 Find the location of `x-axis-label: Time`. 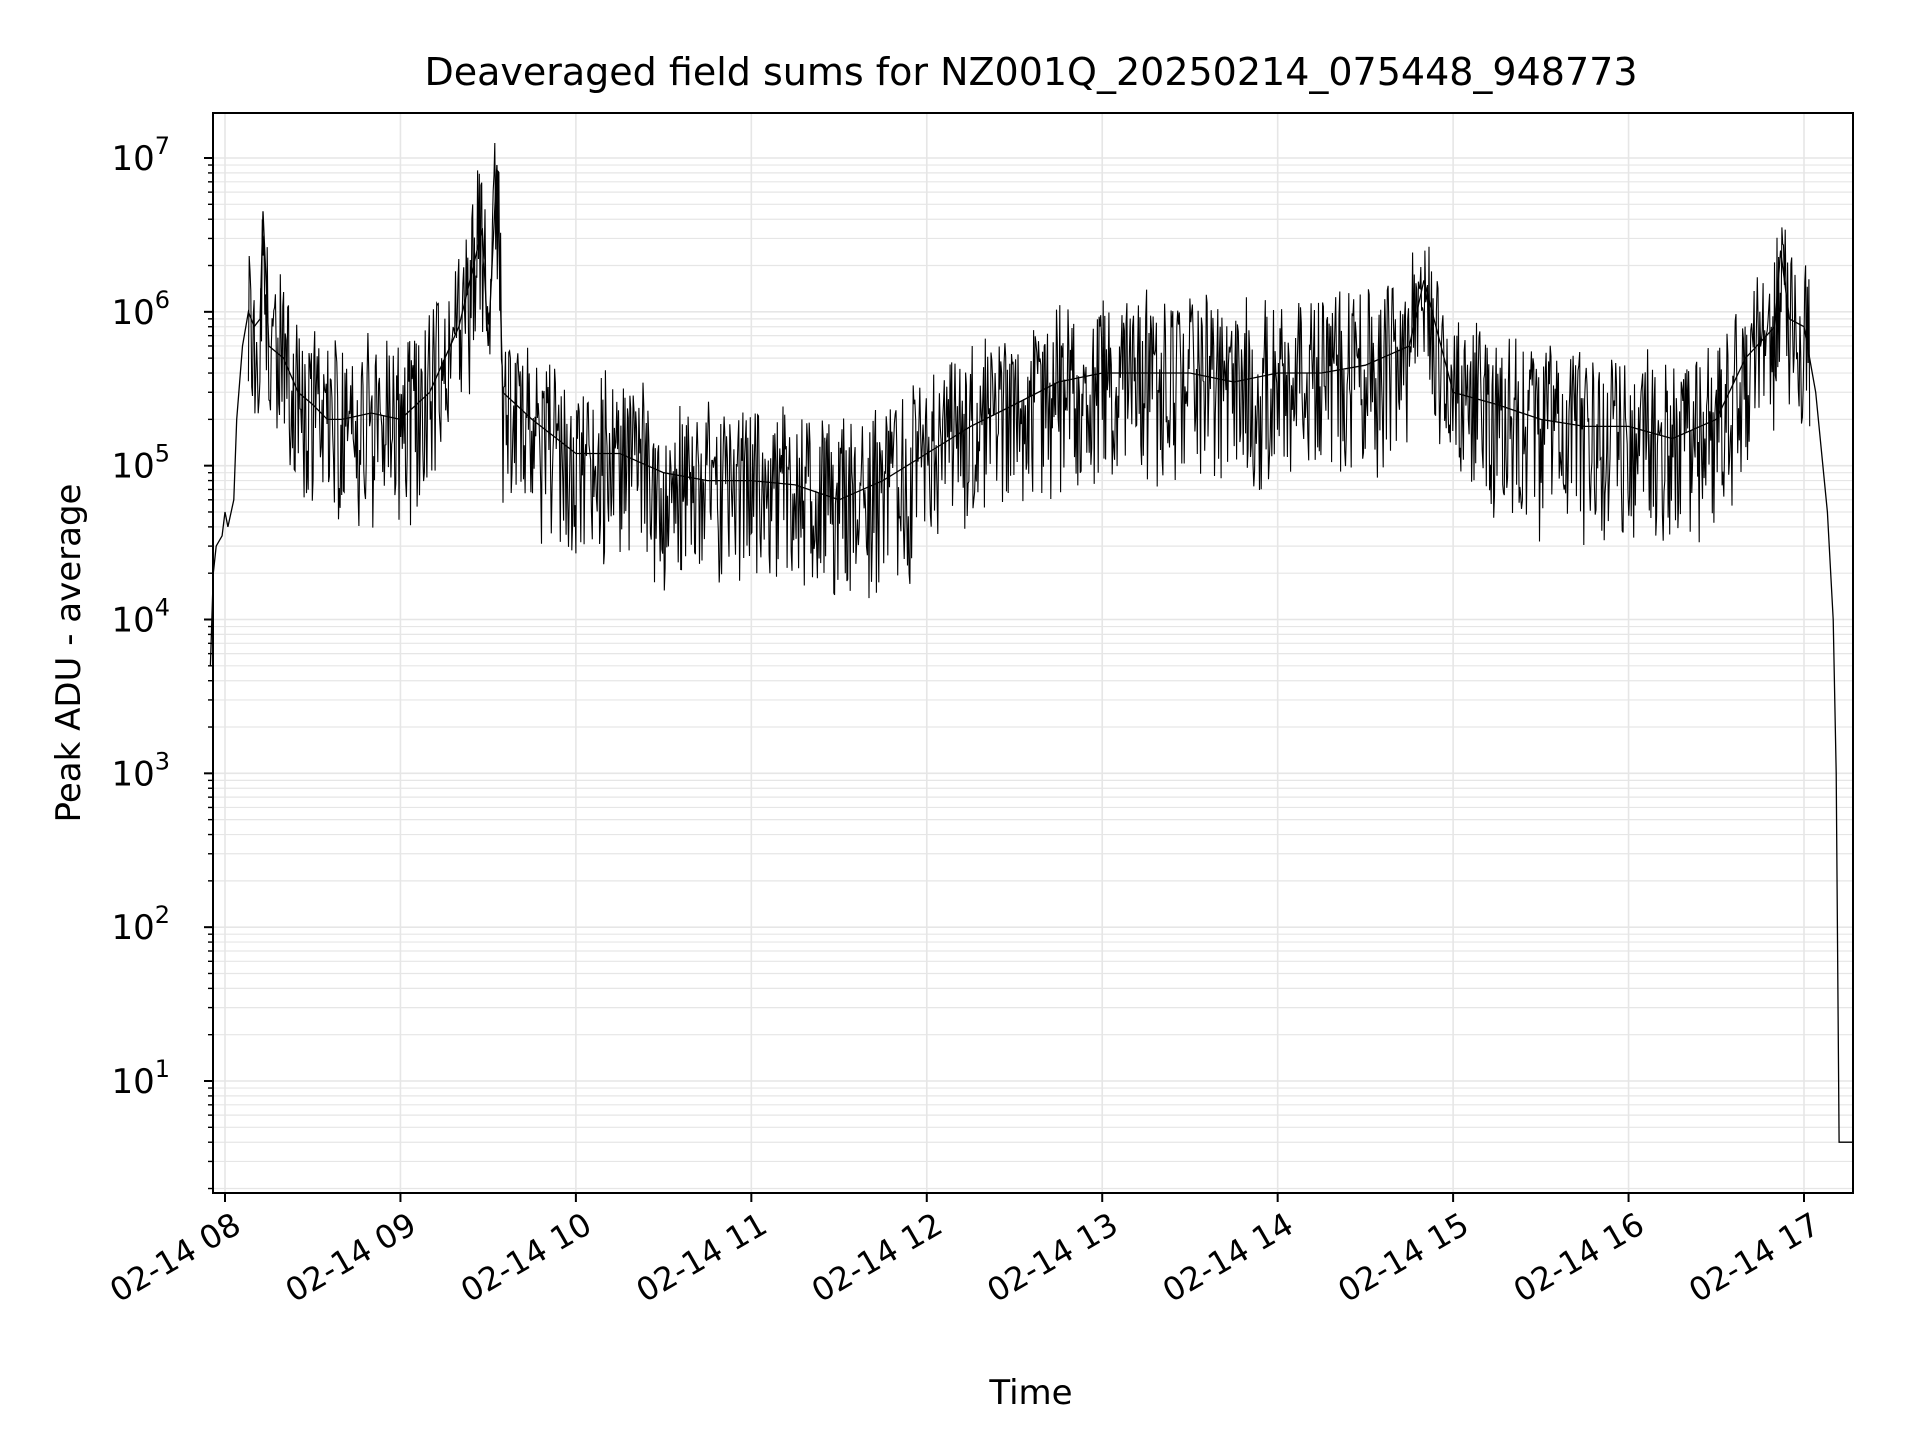

x-axis-label: Time is located at coordinates (1030, 1393).